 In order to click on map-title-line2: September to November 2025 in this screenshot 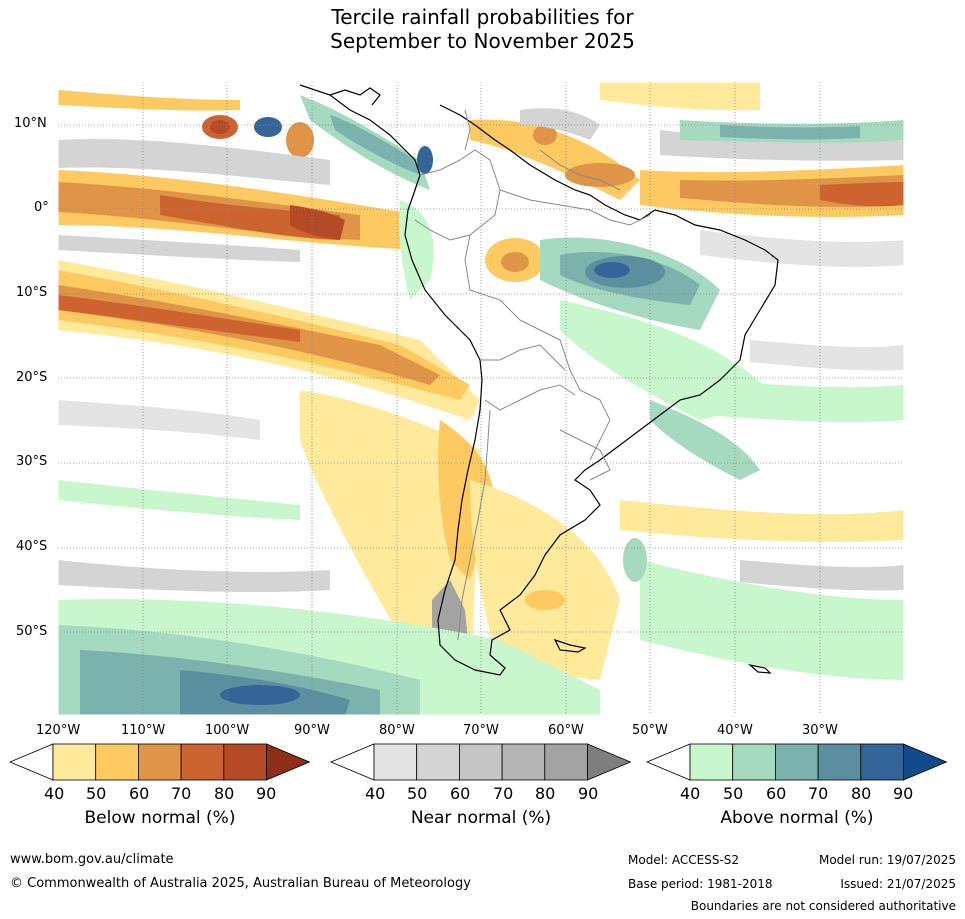, I will do `click(482, 41)`.